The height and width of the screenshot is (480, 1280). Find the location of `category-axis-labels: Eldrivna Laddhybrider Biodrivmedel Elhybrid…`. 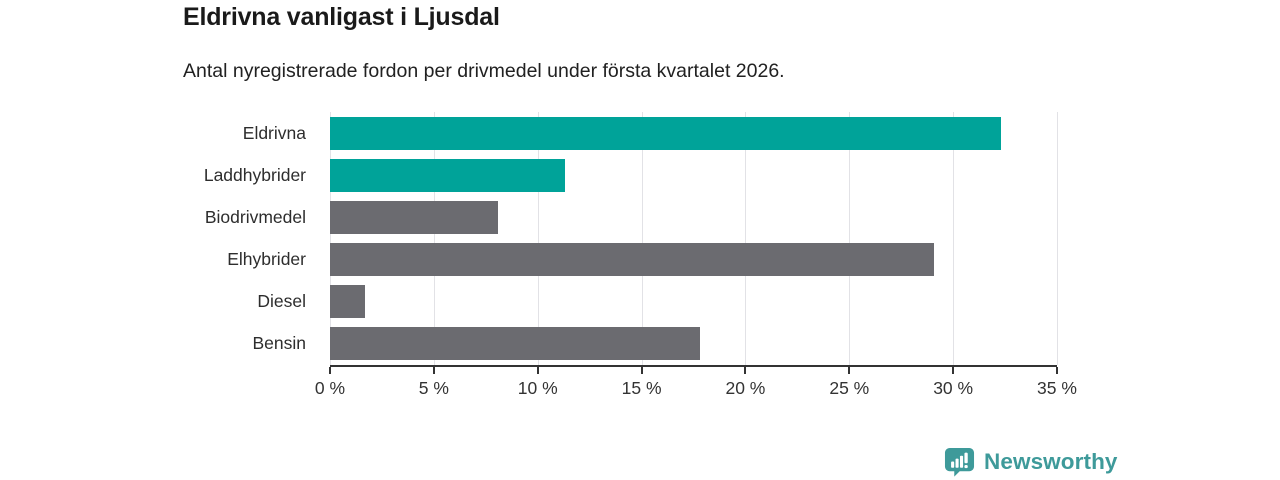

category-axis-labels: Eldrivna Laddhybrider Biodrivmedel Elhybrid… is located at coordinates (159, 238).